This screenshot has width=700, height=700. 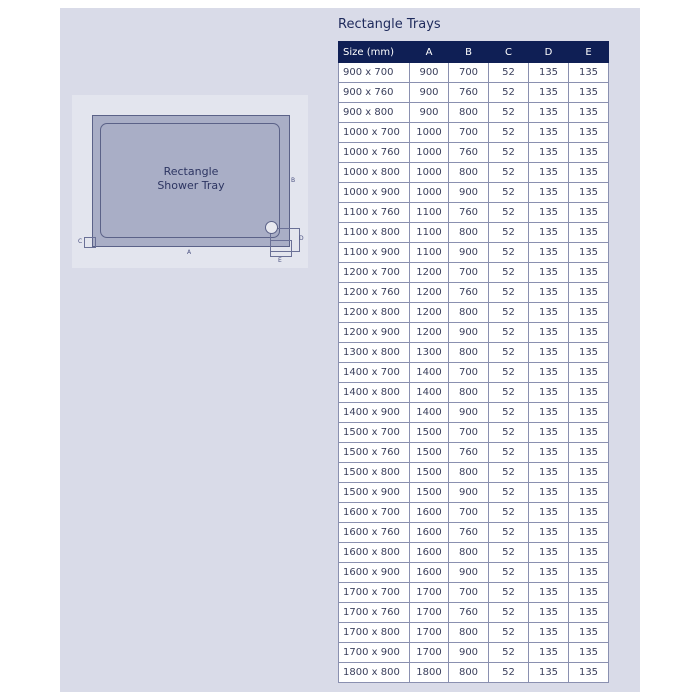 What do you see at coordinates (374, 432) in the screenshot?
I see `table-cell: 1500 x 700` at bounding box center [374, 432].